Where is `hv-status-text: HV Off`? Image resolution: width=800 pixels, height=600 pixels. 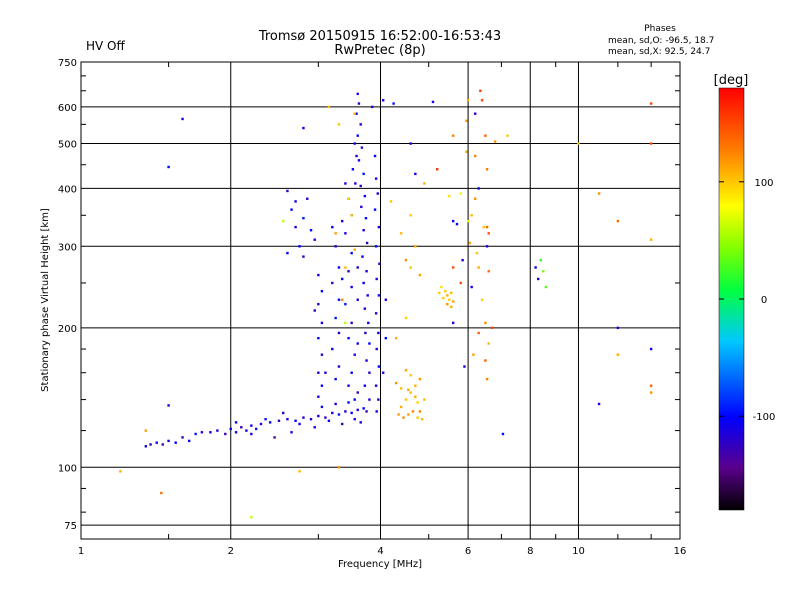
hv-status-text: HV Off is located at coordinates (105, 46).